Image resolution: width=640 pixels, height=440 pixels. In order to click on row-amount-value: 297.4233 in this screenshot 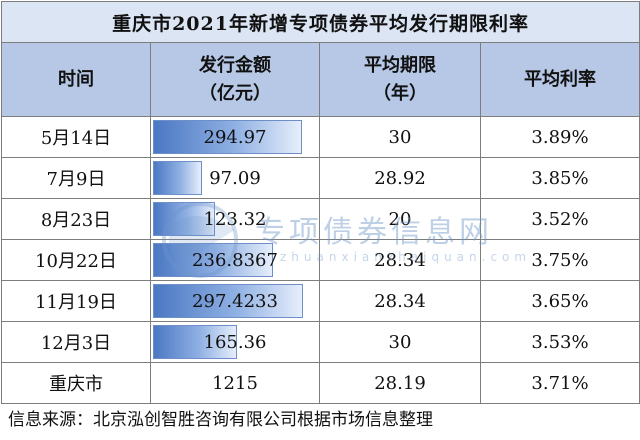, I will do `click(235, 301)`.